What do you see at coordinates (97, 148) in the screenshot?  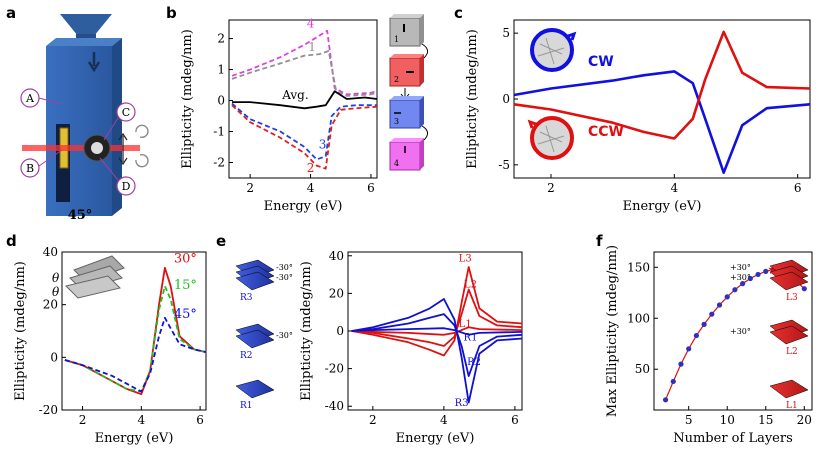 I see `detector-aperture` at bounding box center [97, 148].